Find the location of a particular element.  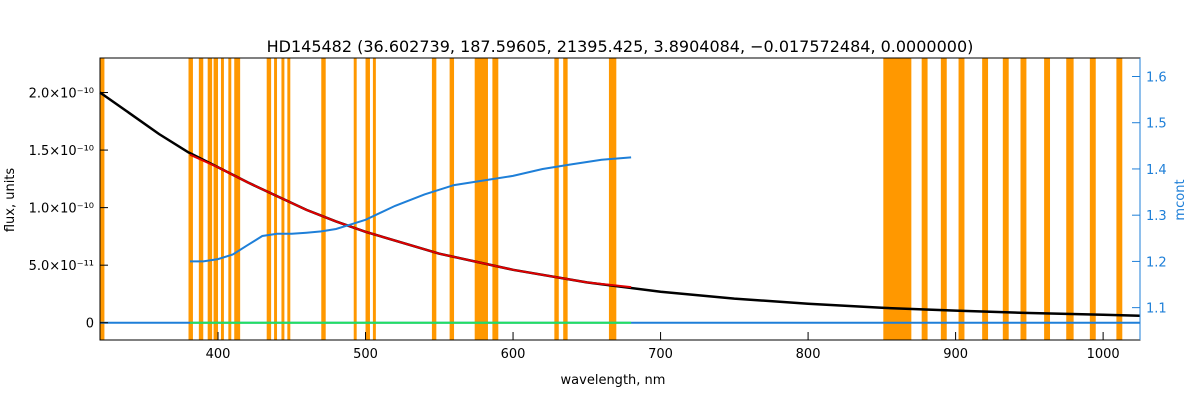

y2-tick-label: 1.4 is located at coordinates (1156, 170).